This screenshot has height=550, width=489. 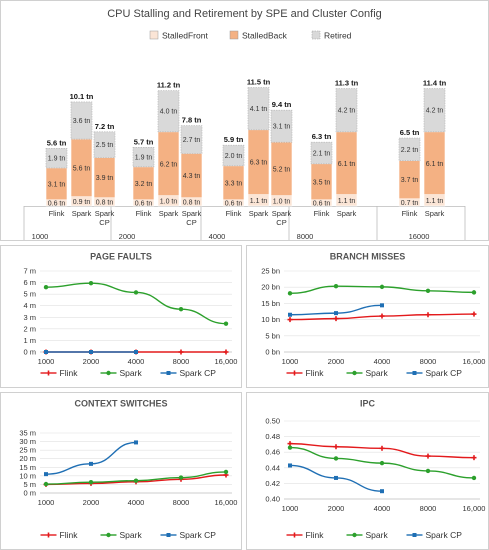 I want to click on bar-value-label: 6.1 tn, so click(x=435, y=164).